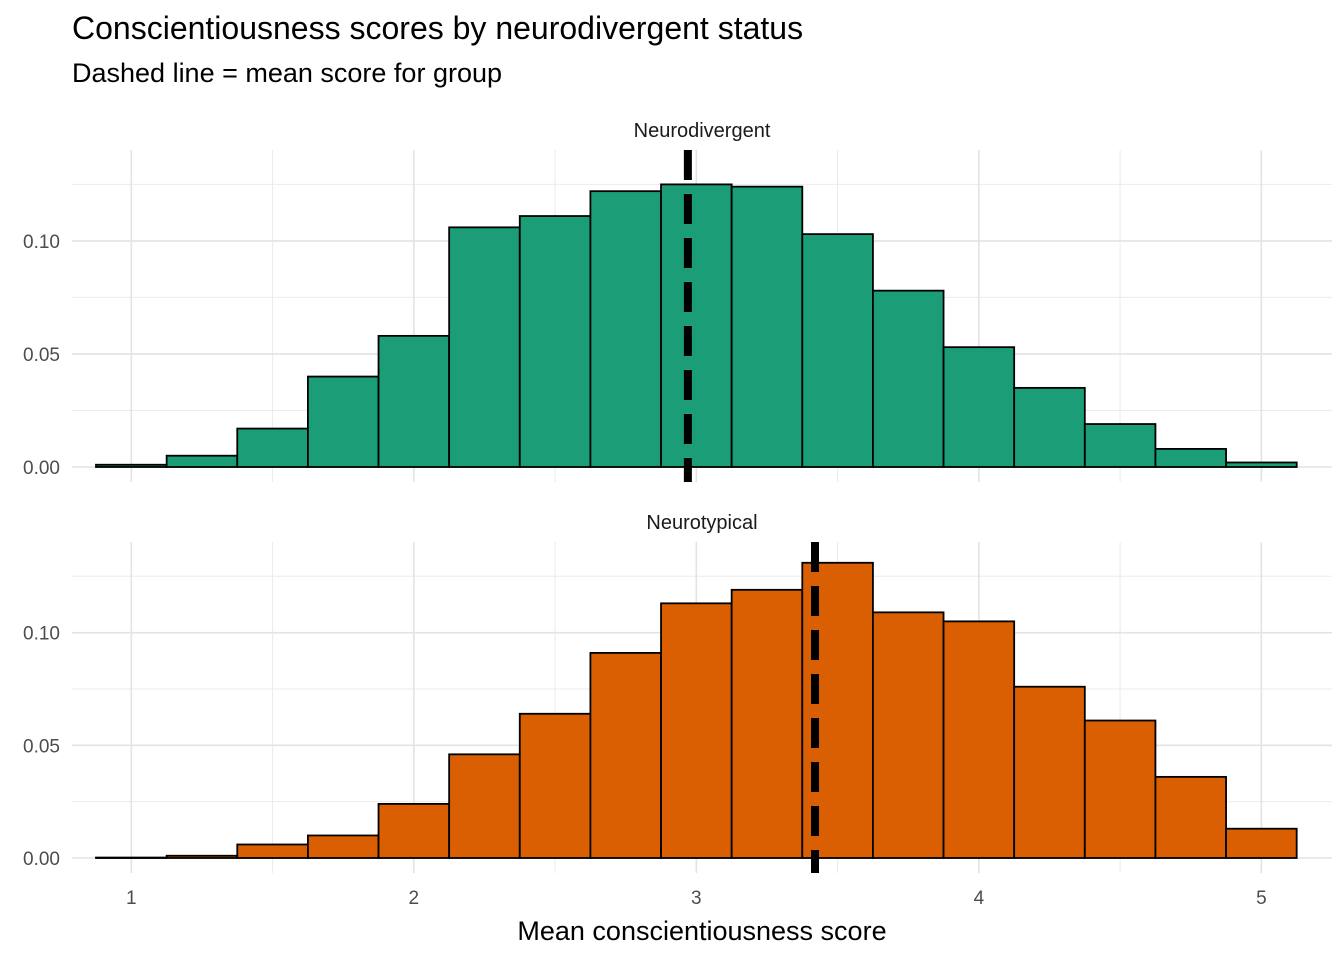 The height and width of the screenshot is (960, 1344). I want to click on x-tick-label: 2, so click(414, 898).